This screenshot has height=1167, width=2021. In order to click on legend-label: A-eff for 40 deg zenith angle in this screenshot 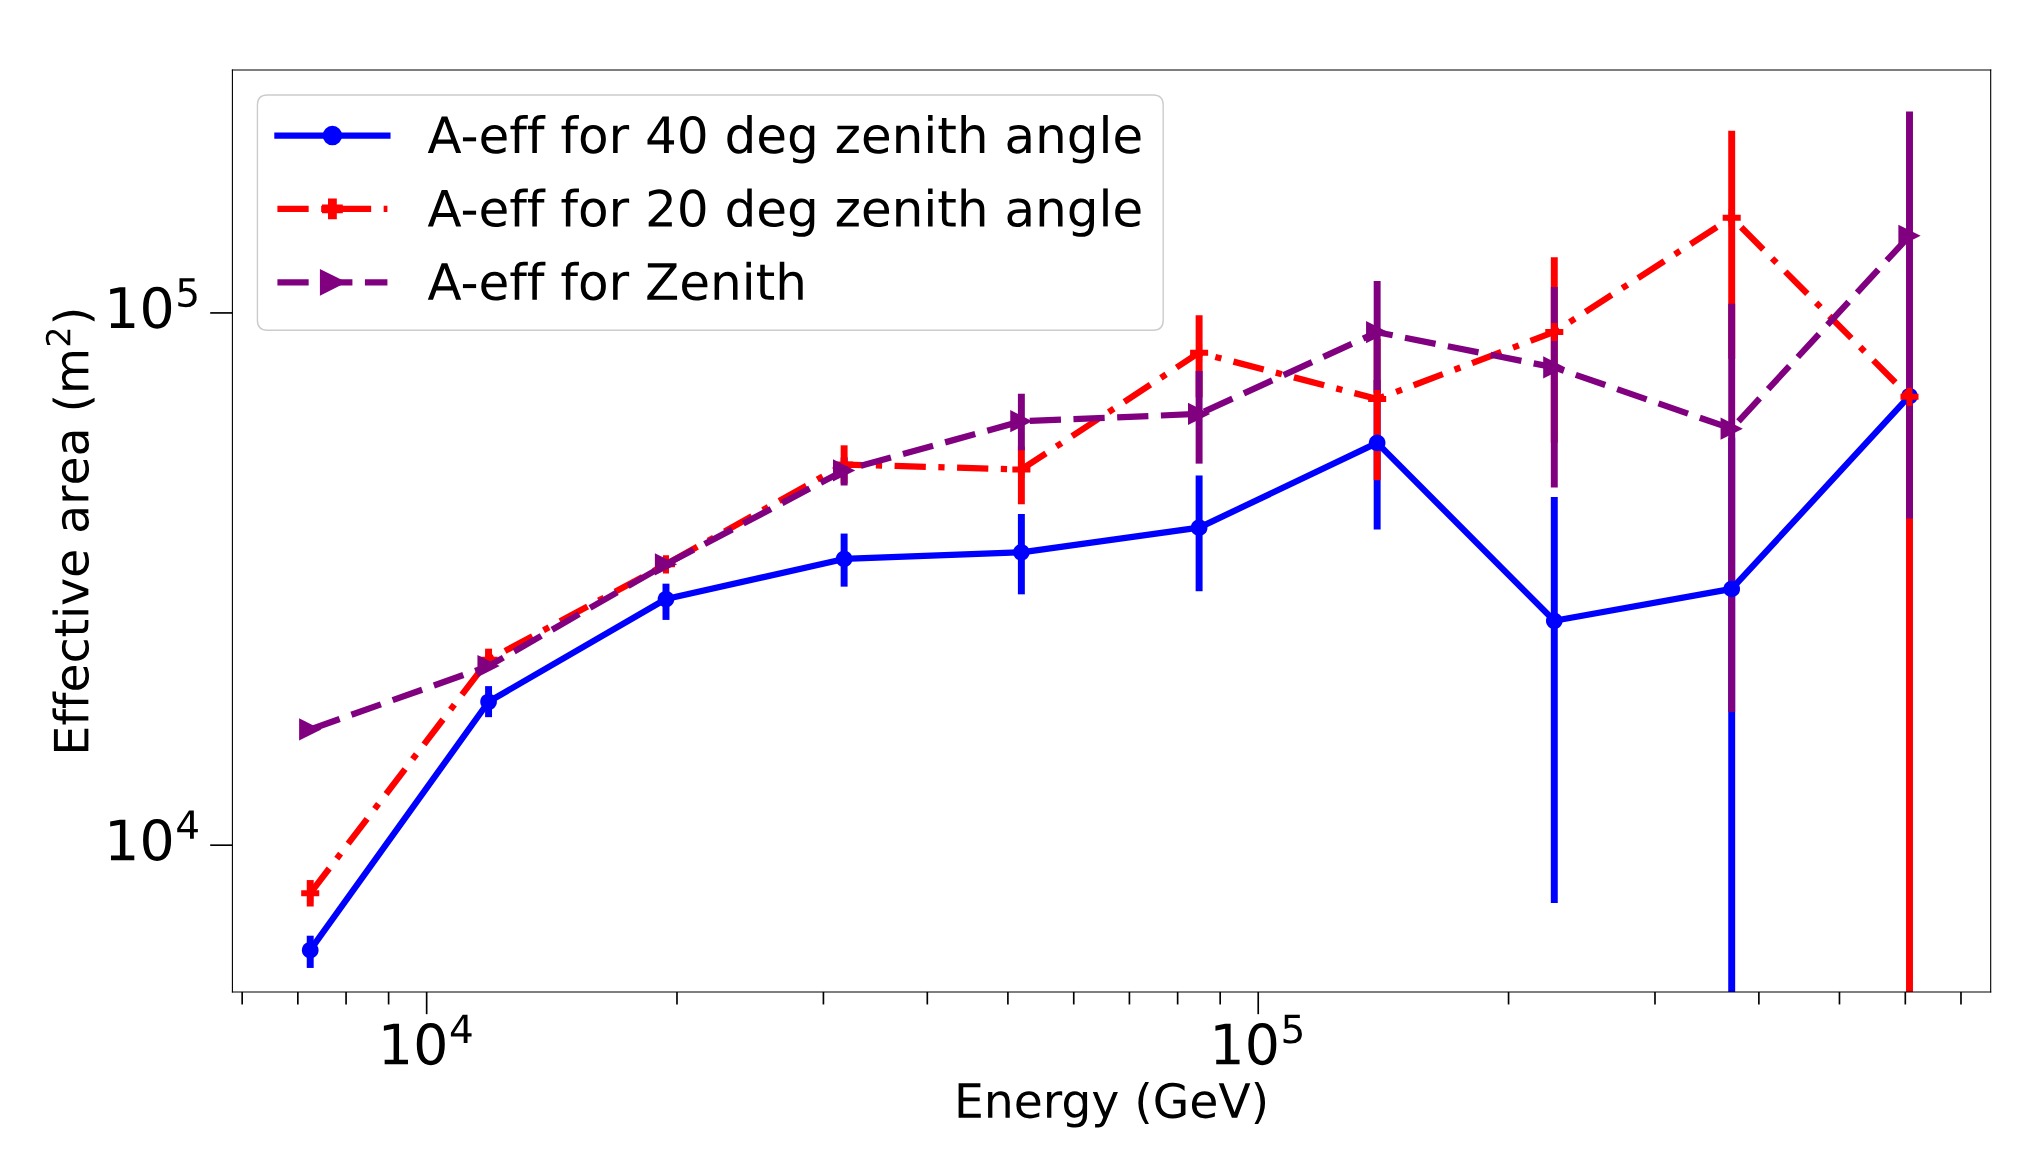, I will do `click(784, 139)`.